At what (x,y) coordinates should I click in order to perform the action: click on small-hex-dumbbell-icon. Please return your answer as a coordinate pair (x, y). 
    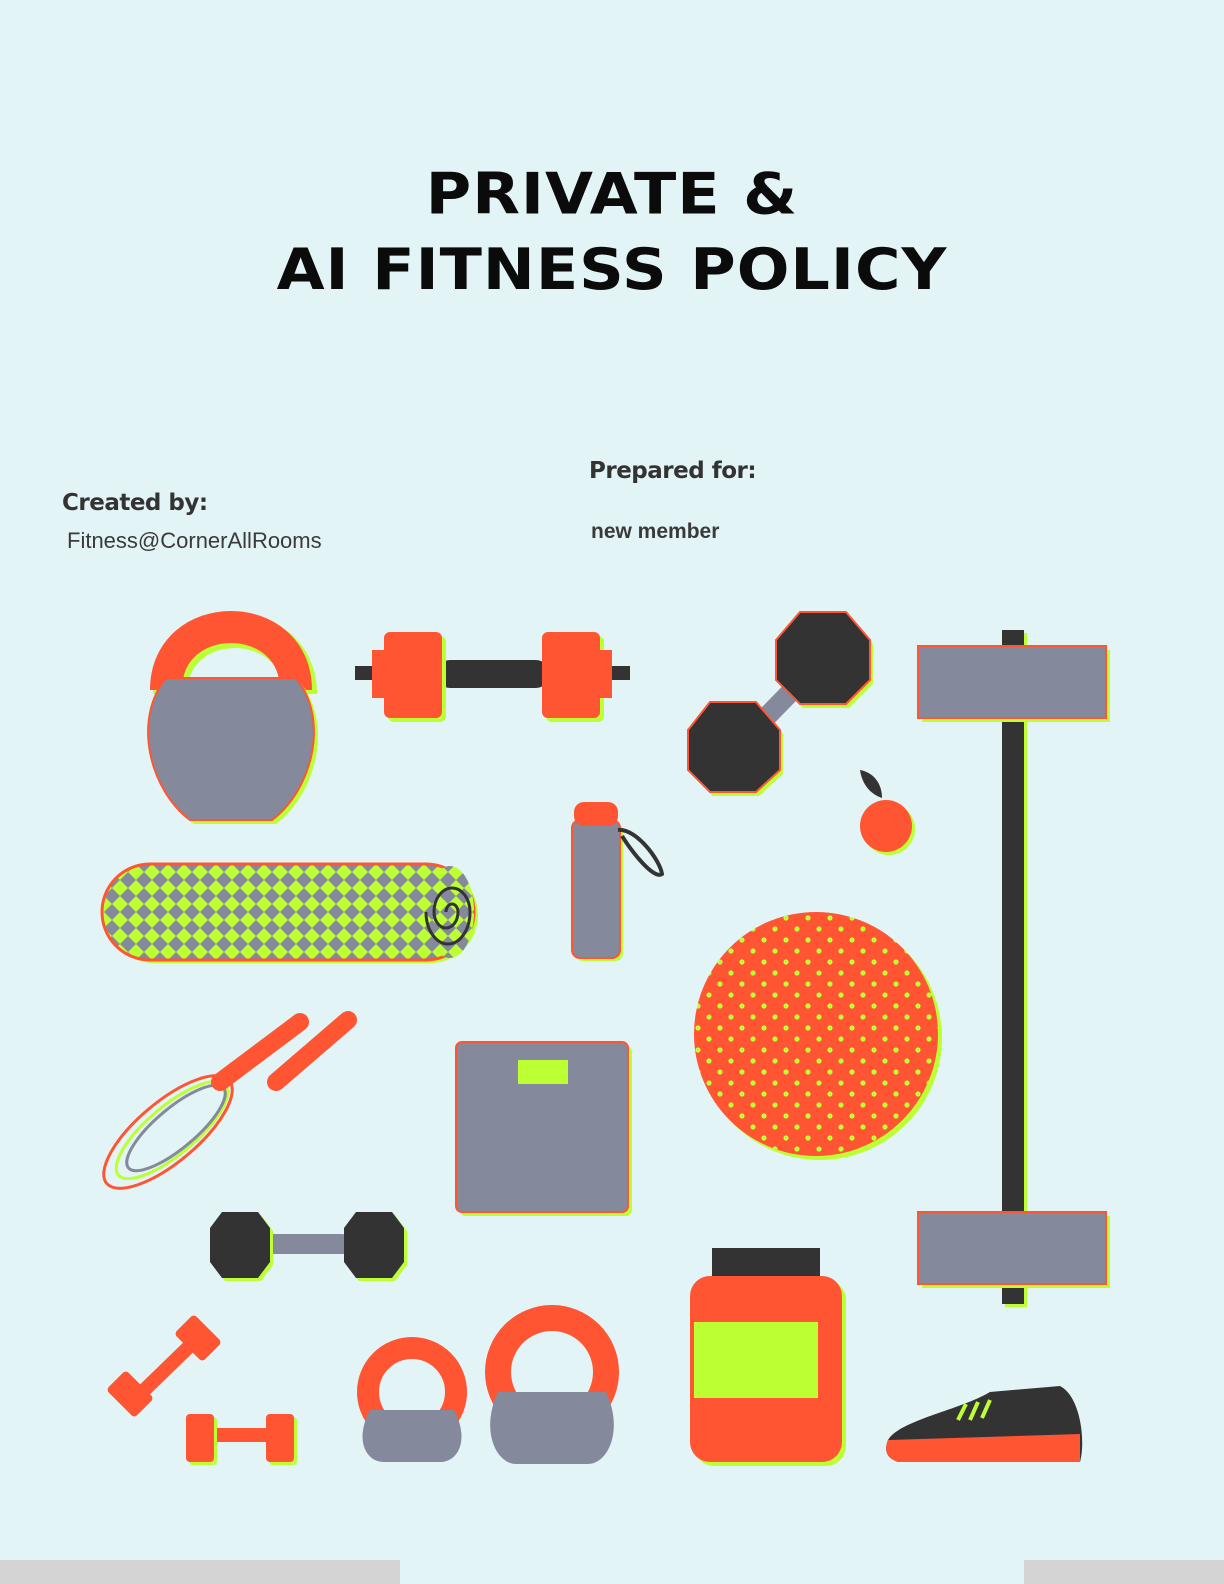
    Looking at the image, I should click on (308, 1246).